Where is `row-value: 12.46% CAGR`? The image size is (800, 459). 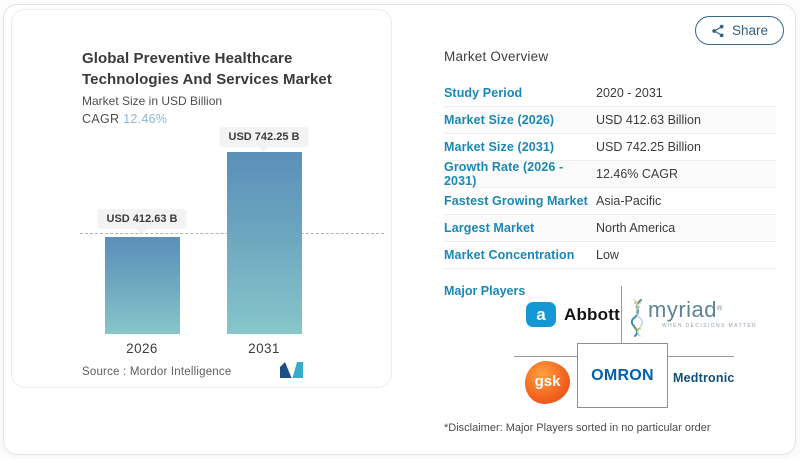
row-value: 12.46% CAGR is located at coordinates (637, 174).